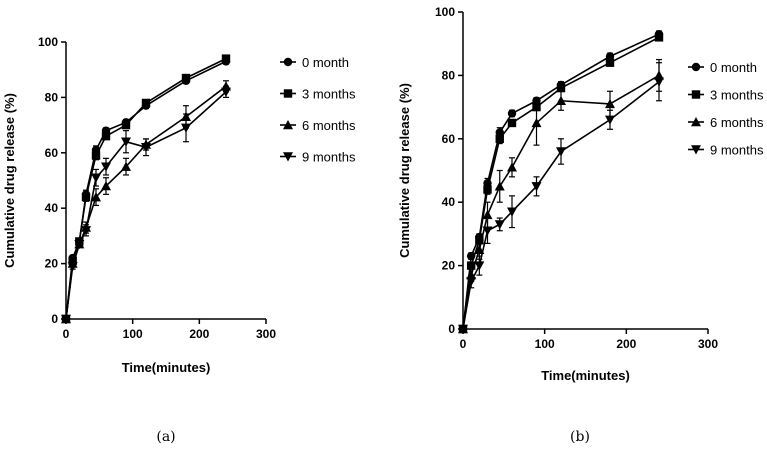  What do you see at coordinates (325, 62) in the screenshot?
I see `legend-label: 0 month` at bounding box center [325, 62].